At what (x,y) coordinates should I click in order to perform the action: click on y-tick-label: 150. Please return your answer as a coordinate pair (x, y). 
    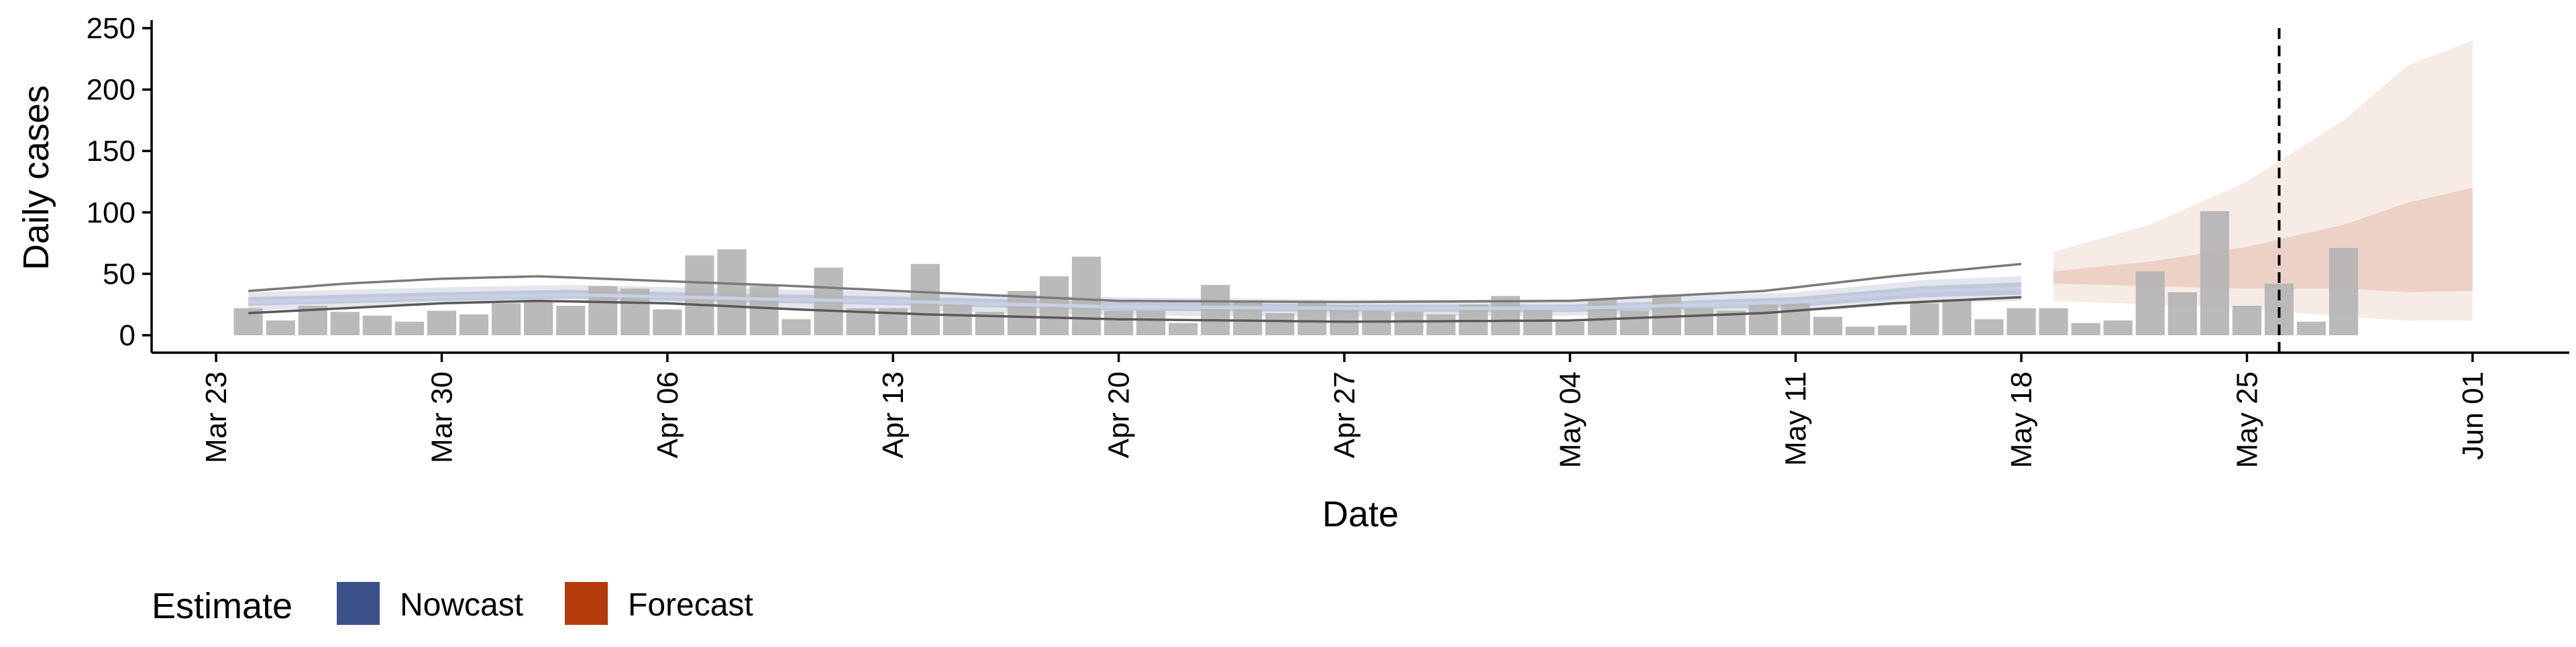
    Looking at the image, I should click on (111, 151).